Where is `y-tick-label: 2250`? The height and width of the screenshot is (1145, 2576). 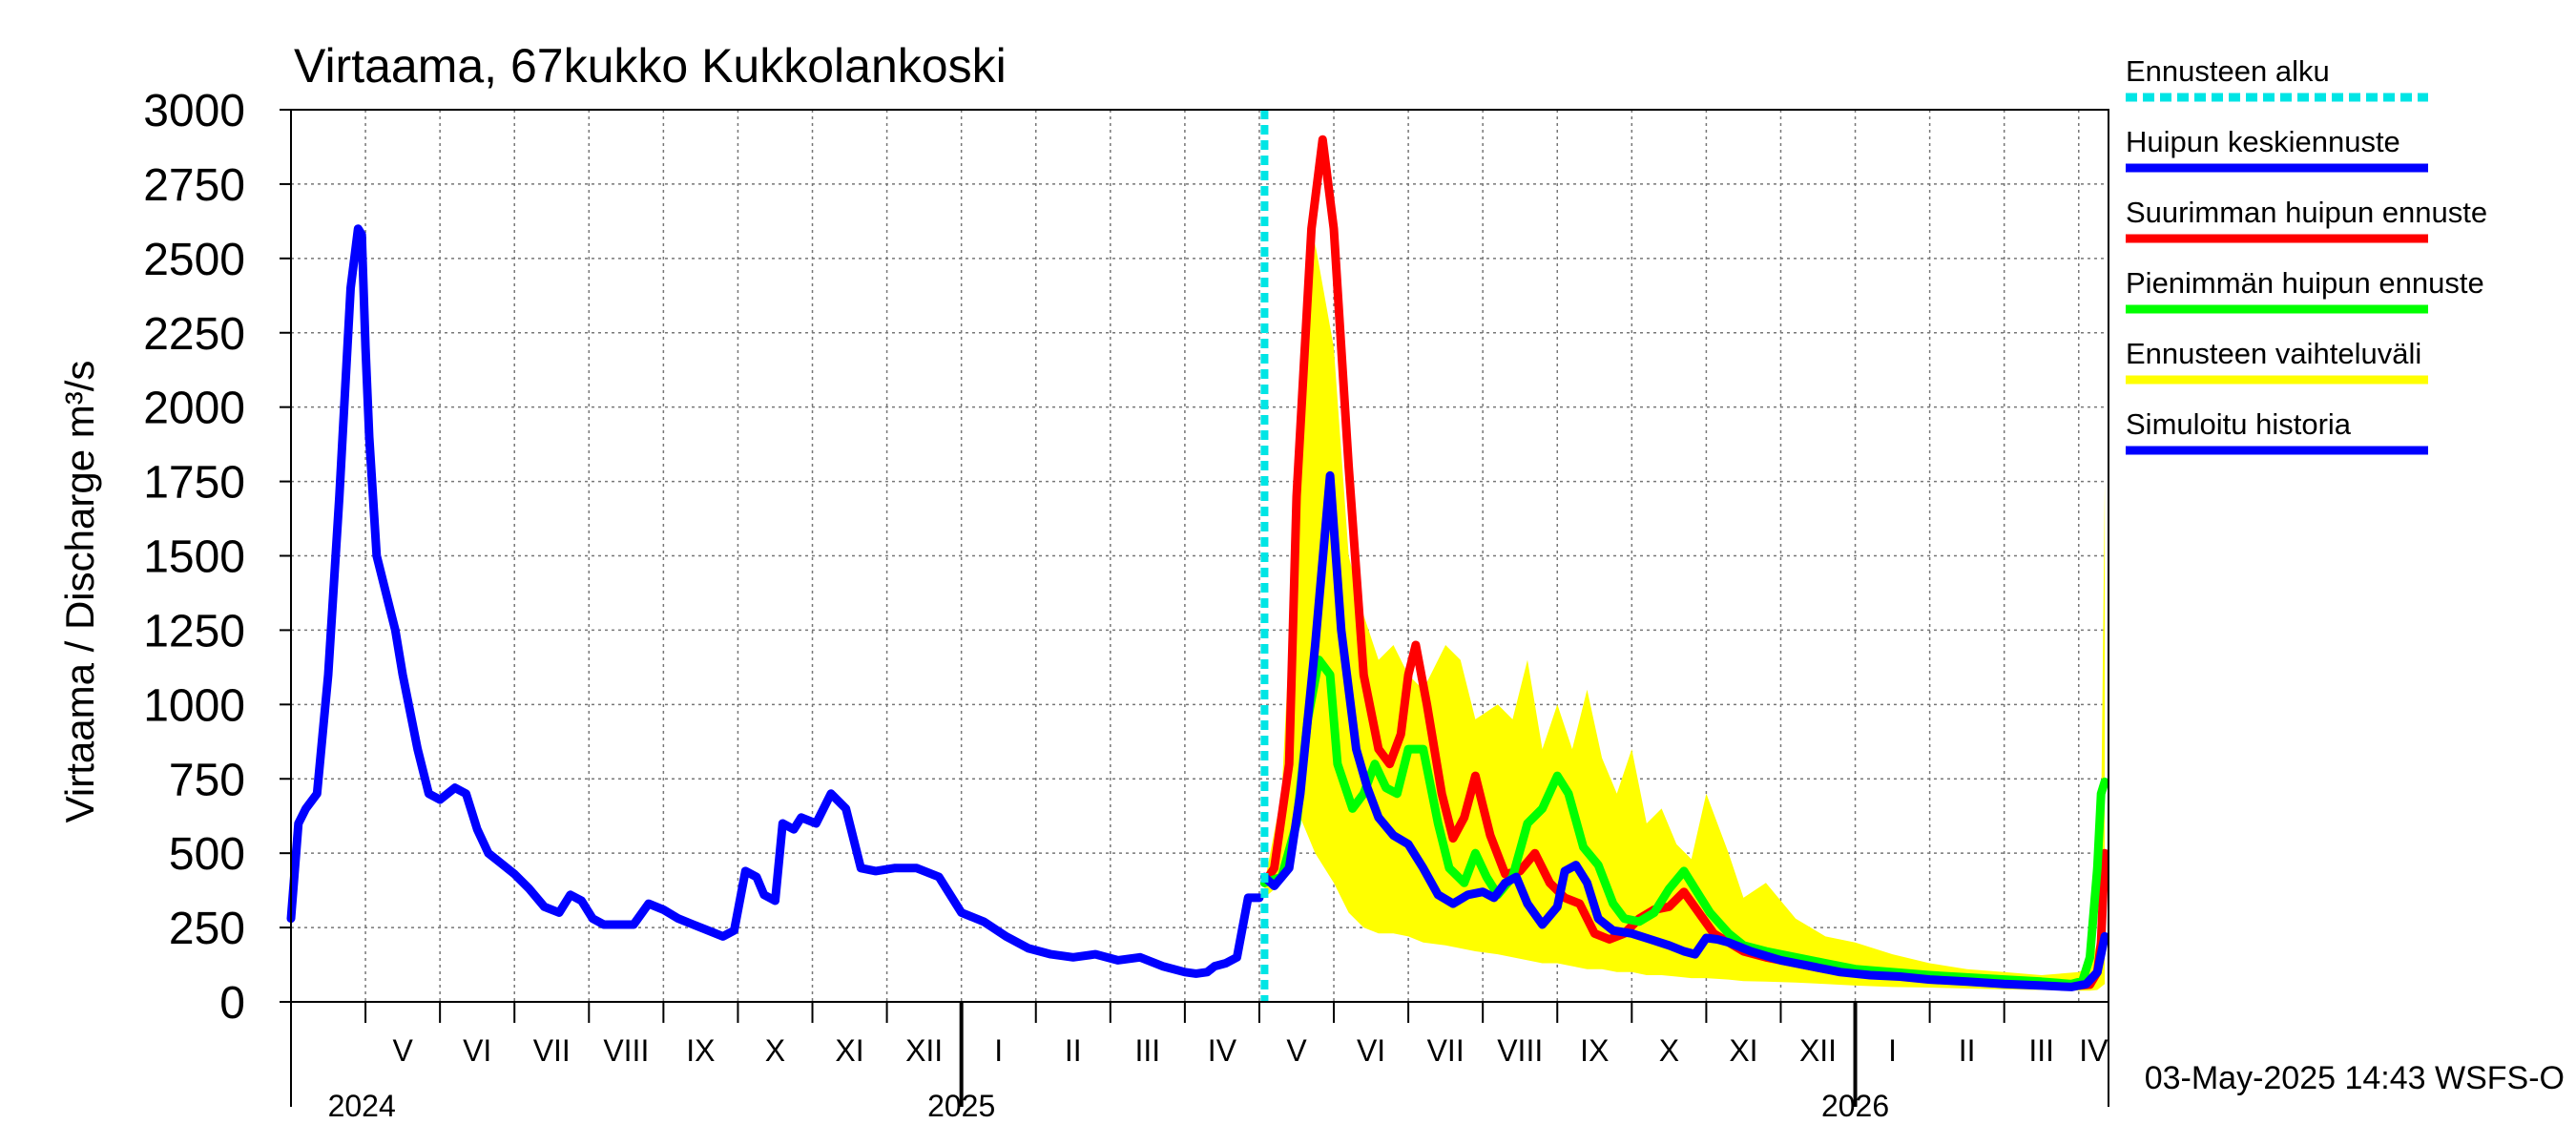
y-tick-label: 2250 is located at coordinates (194, 335).